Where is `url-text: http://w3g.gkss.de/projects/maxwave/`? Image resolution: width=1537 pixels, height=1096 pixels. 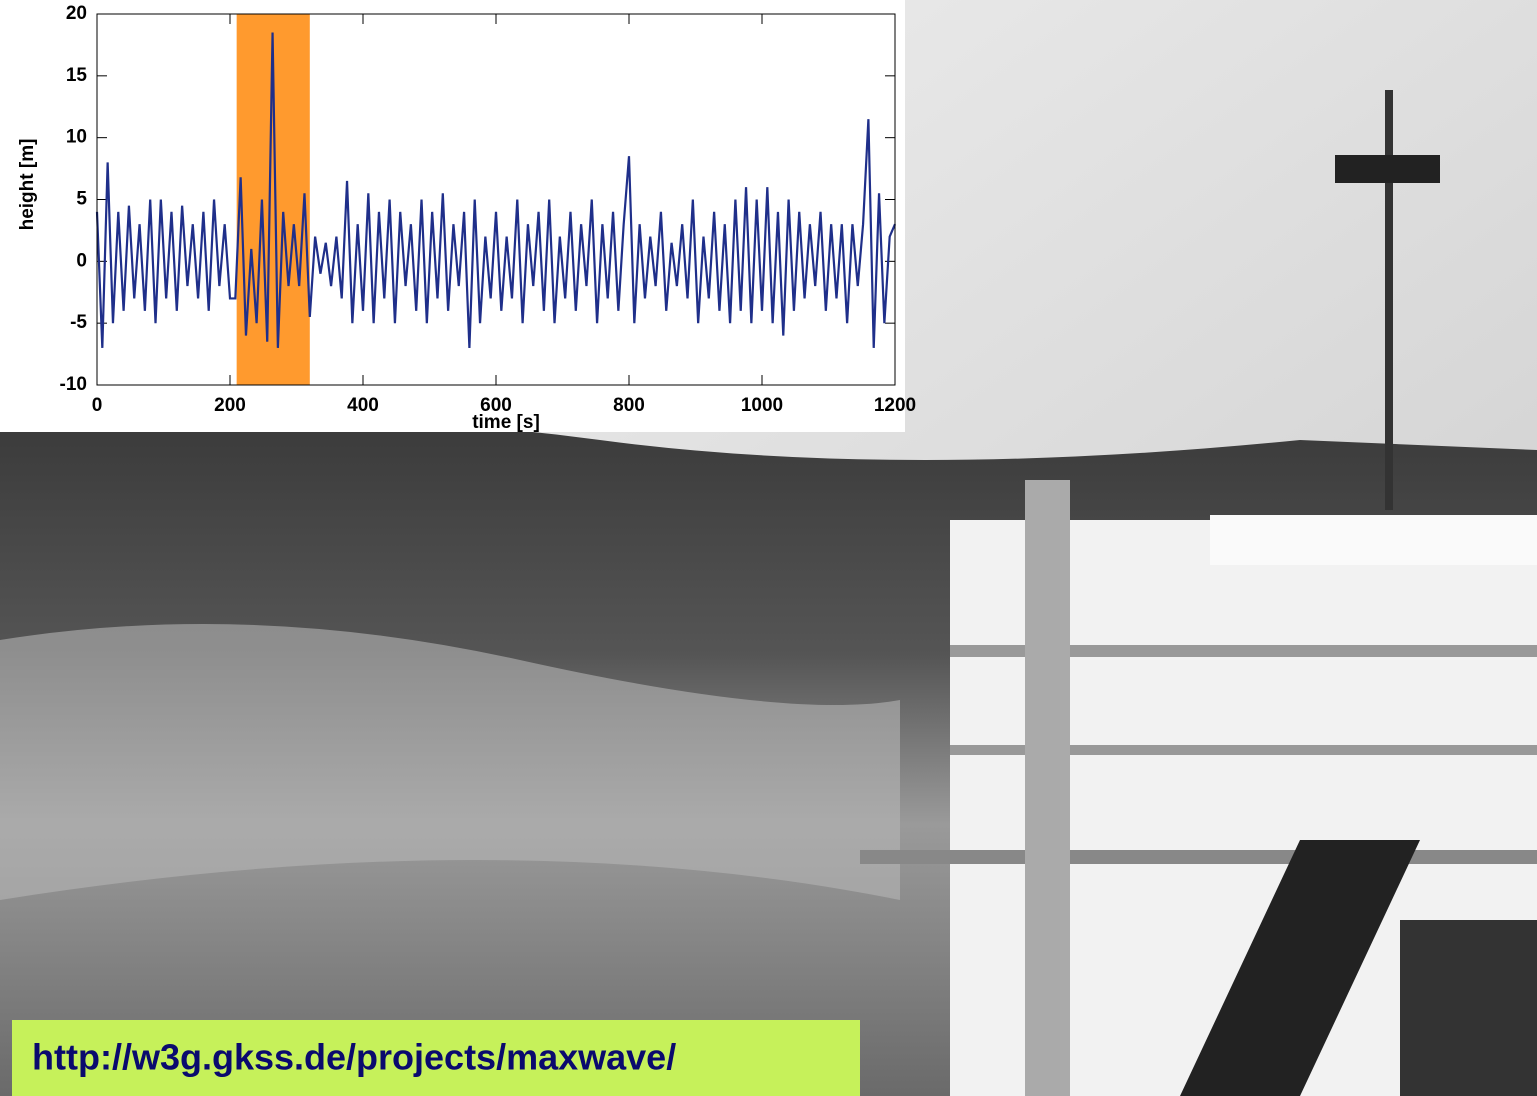 url-text: http://w3g.gkss.de/projects/maxwave/ is located at coordinates (354, 1057).